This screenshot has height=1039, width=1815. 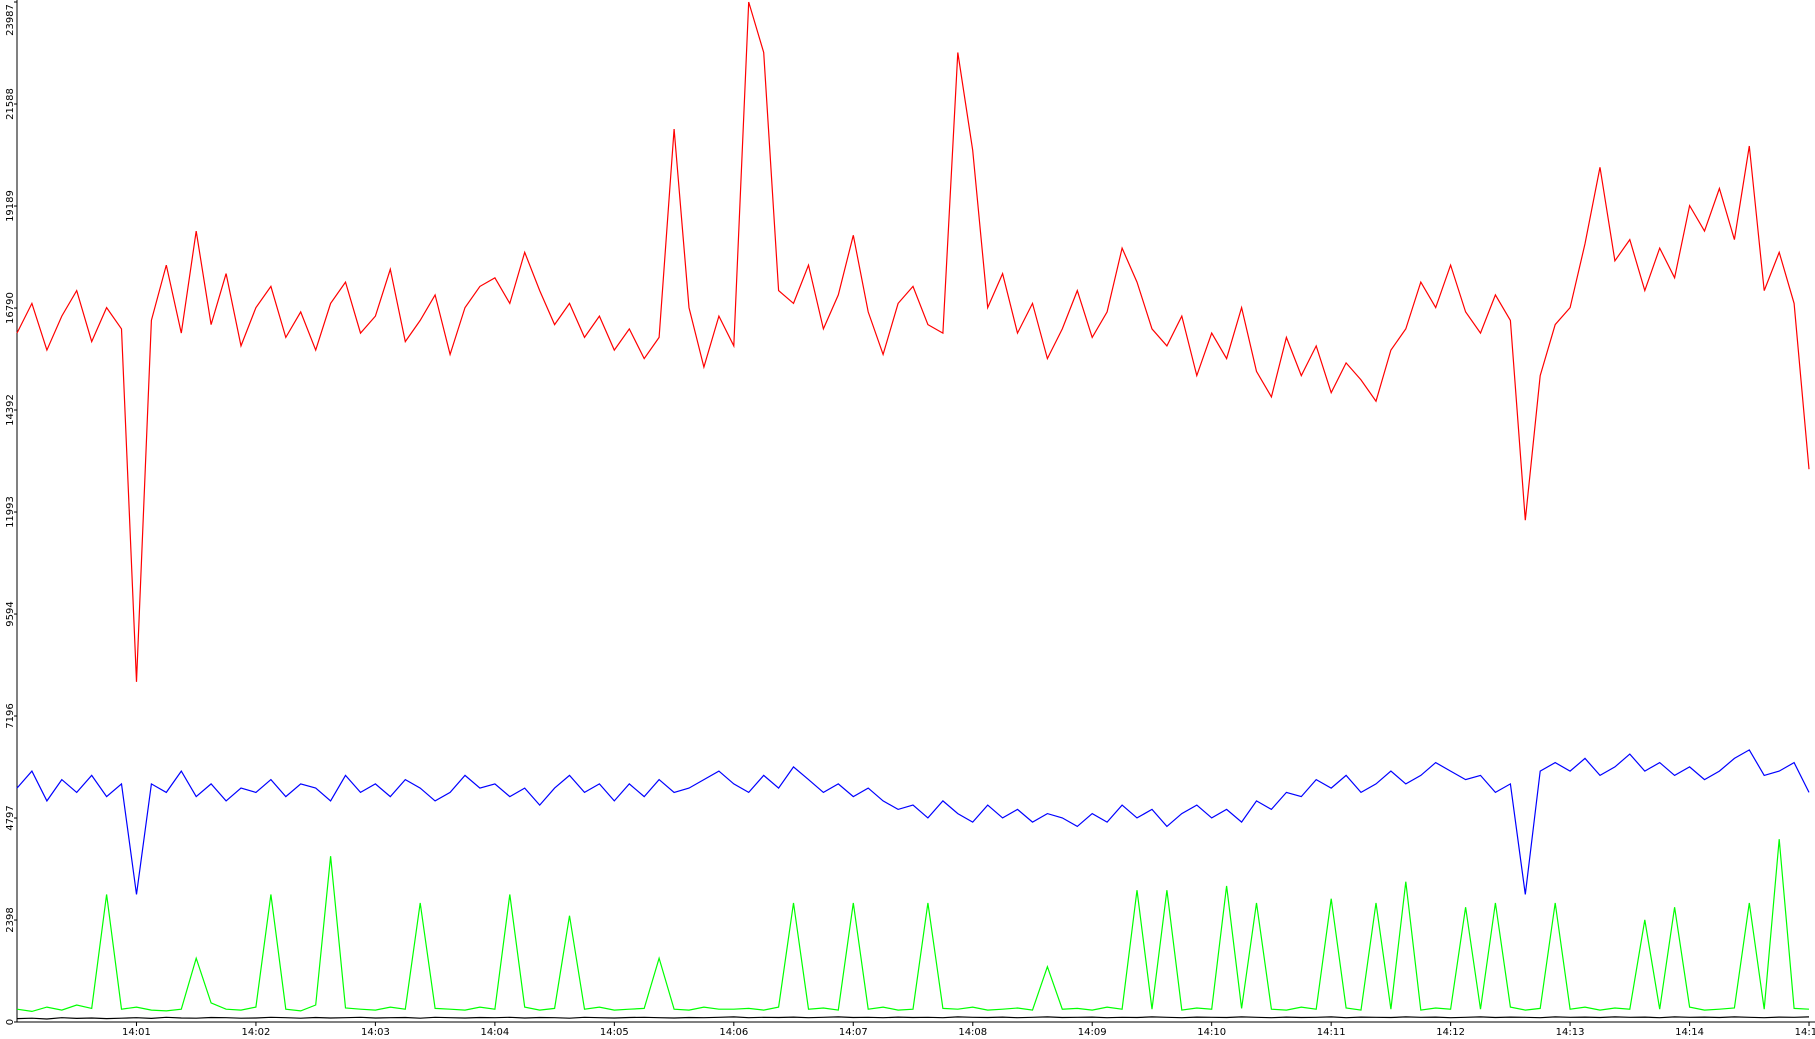 I want to click on x-tick-label: 14:02, so click(x=256, y=1032).